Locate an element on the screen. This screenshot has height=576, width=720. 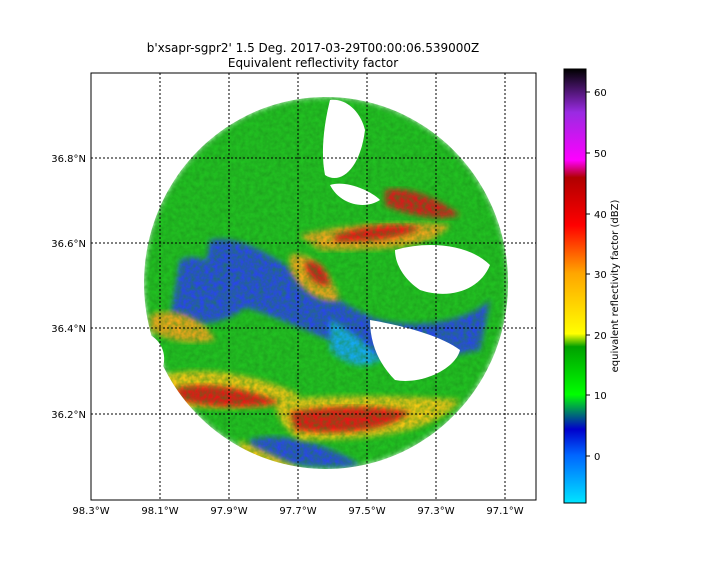
x-tick-label: 98.1°W is located at coordinates (159, 511).